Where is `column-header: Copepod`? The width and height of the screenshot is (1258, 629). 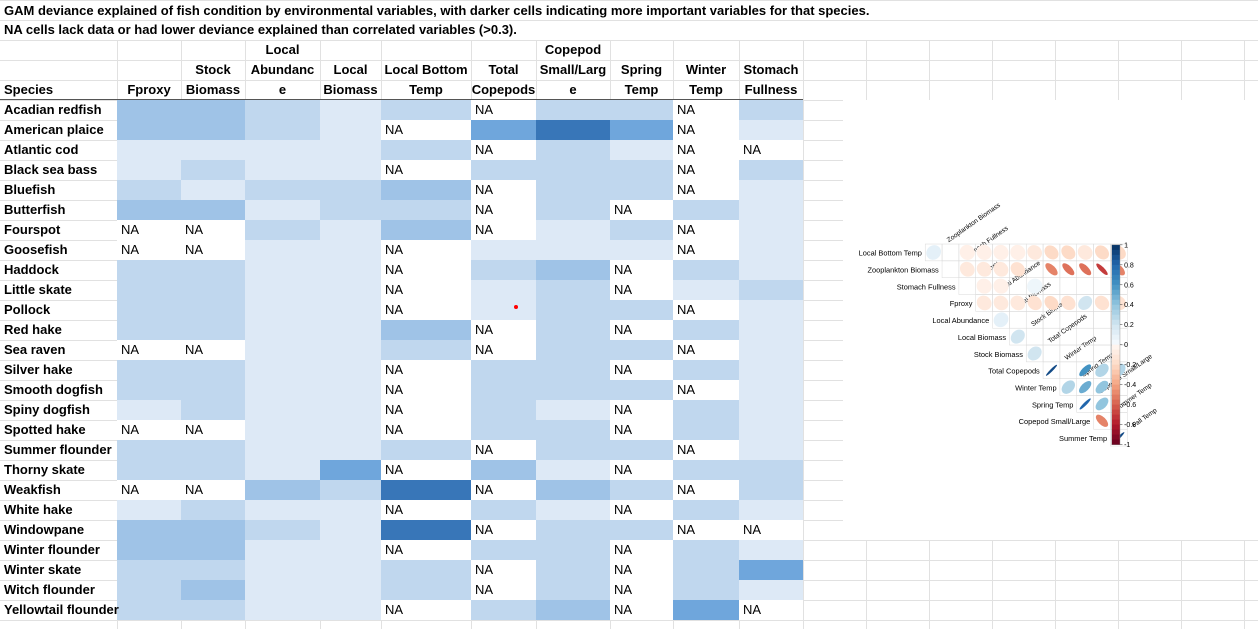 column-header: Copepod is located at coordinates (573, 49).